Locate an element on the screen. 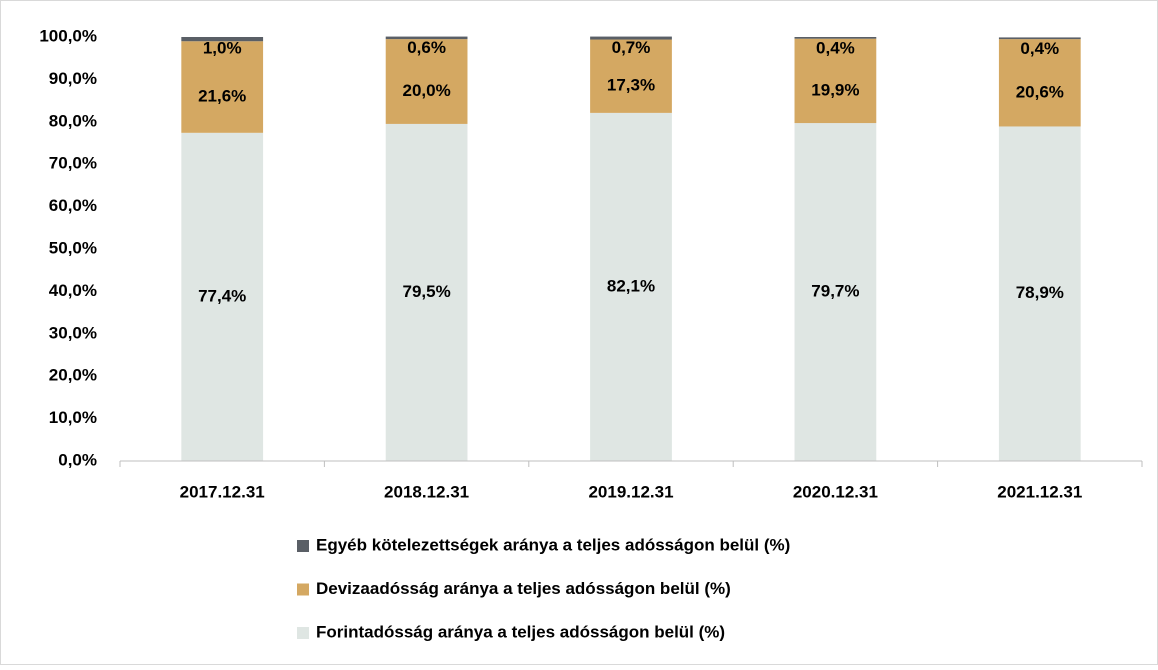  y-tick-label: 90,0% is located at coordinates (73, 78).